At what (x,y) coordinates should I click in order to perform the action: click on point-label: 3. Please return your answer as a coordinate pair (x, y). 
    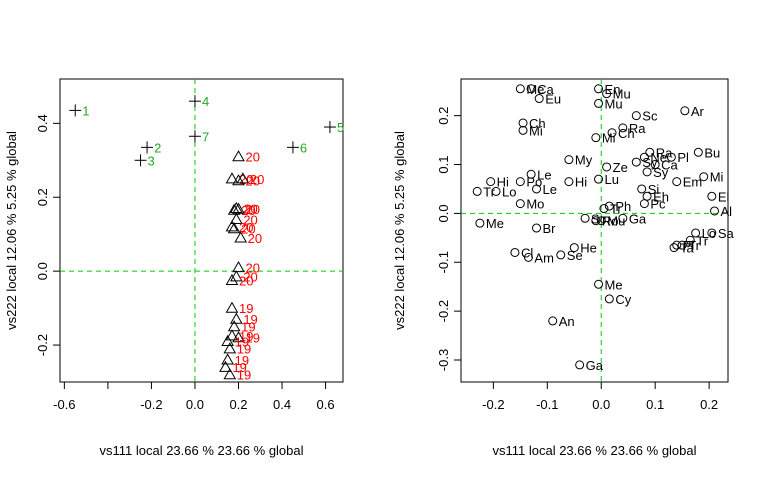
    Looking at the image, I should click on (151, 160).